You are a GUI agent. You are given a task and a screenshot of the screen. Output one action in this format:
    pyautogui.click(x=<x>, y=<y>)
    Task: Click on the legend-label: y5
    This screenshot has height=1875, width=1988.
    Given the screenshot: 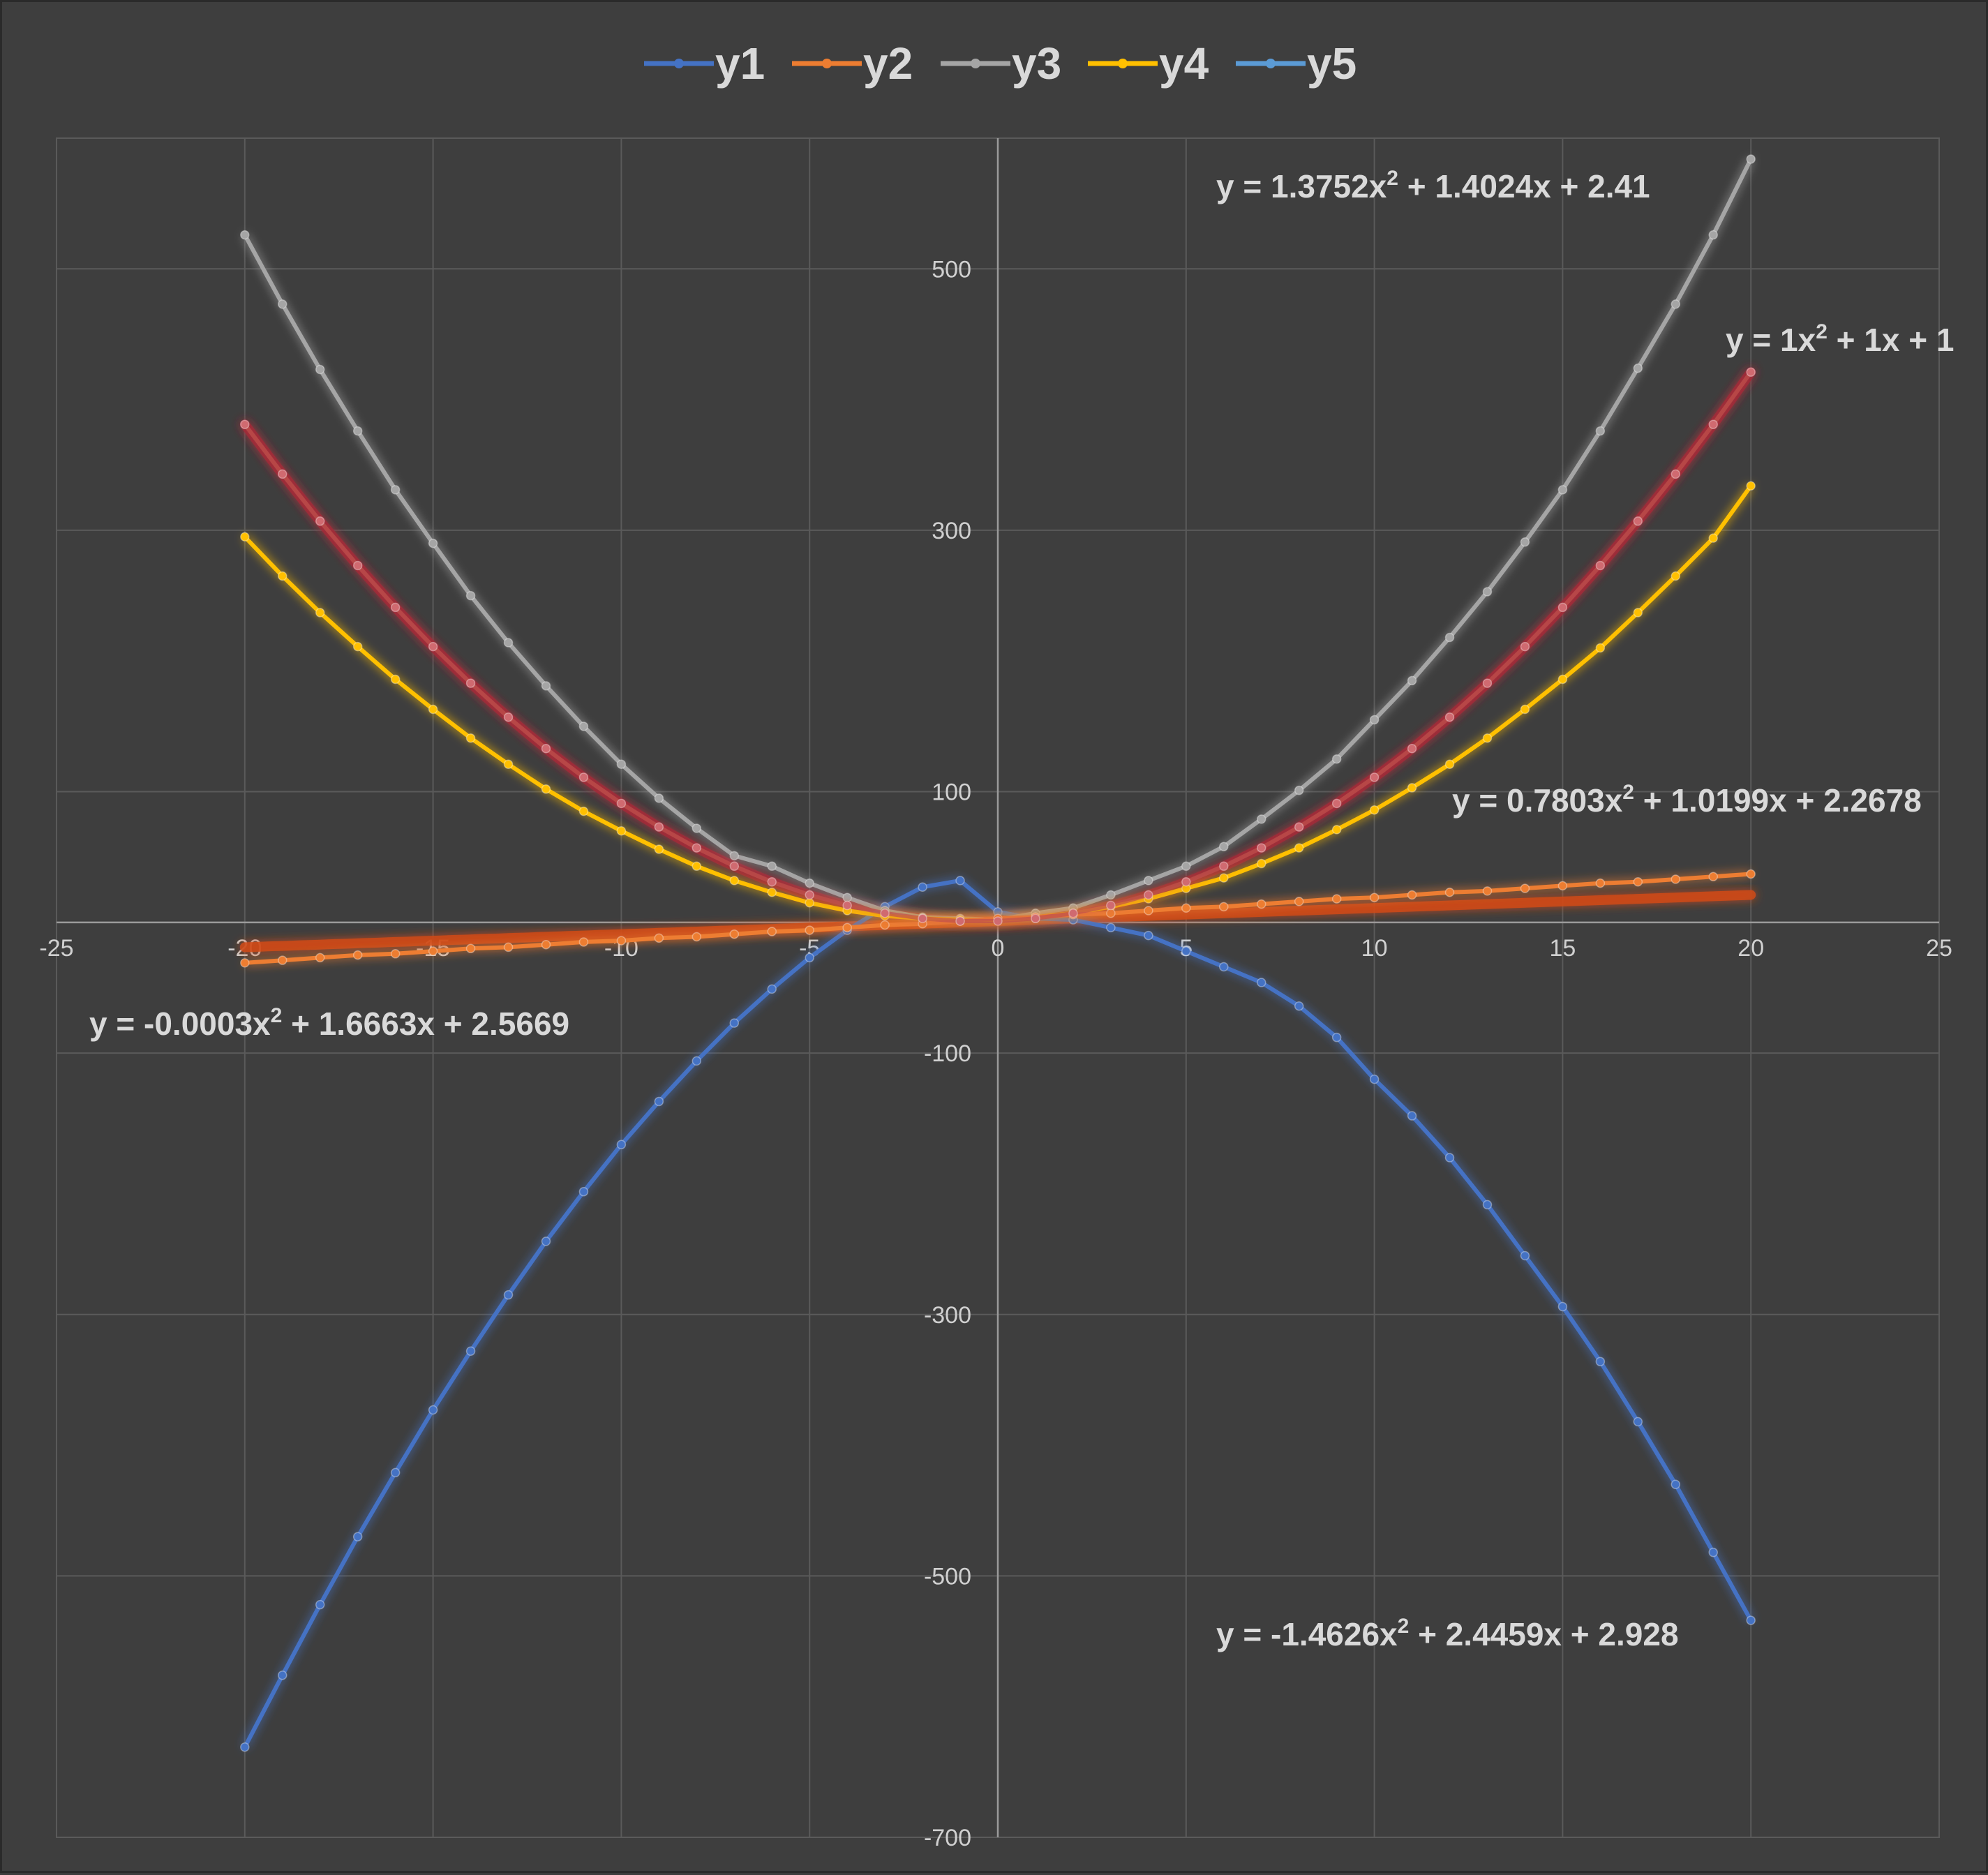 What is the action you would take?
    pyautogui.click(x=1332, y=64)
    